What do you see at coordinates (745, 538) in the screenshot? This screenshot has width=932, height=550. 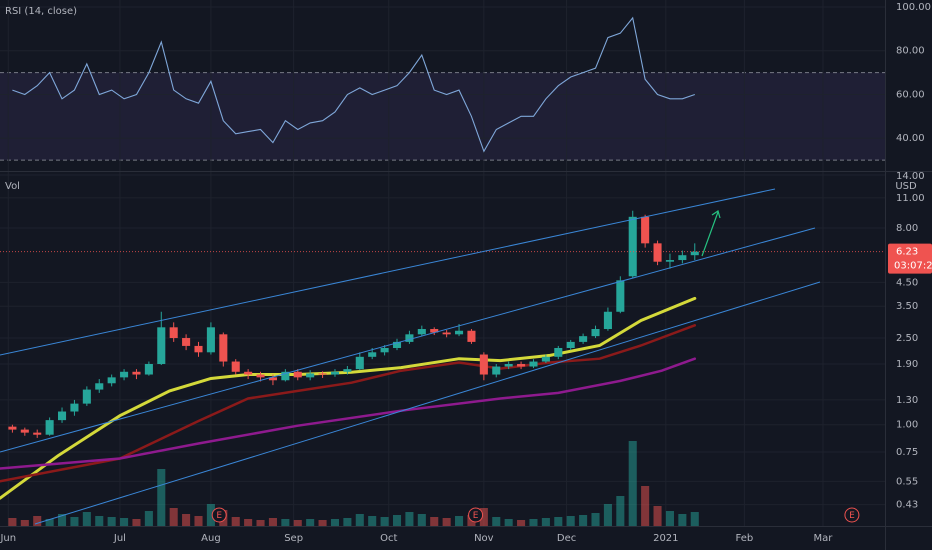 I see `x-tick-label: Feb` at bounding box center [745, 538].